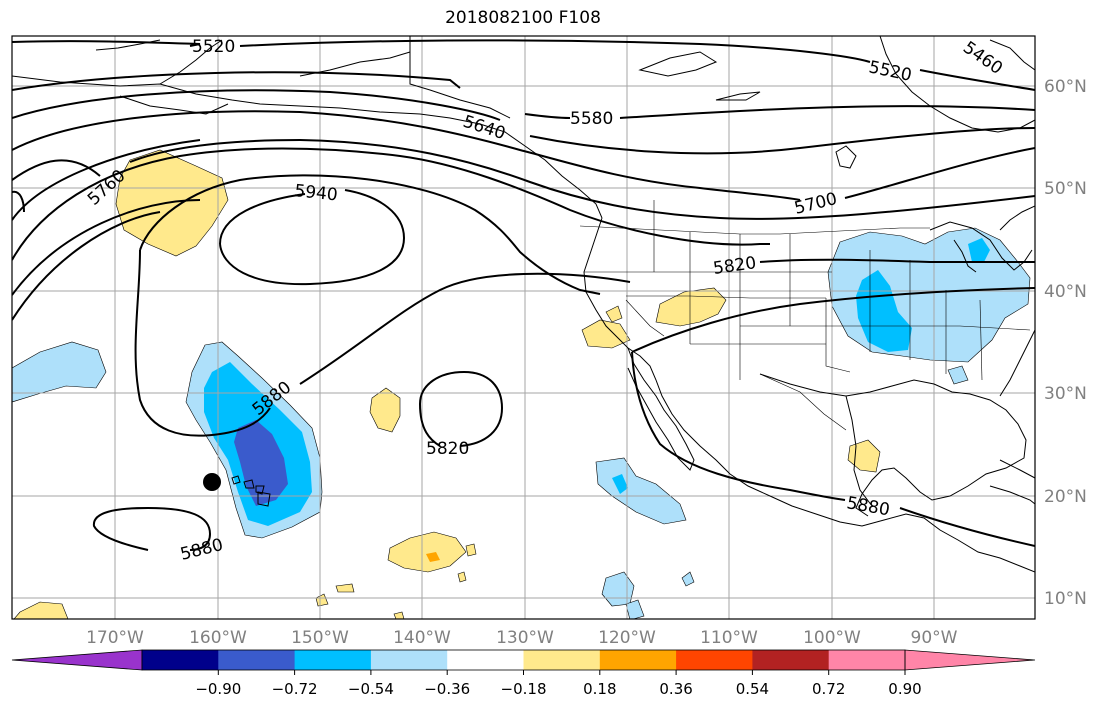 The height and width of the screenshot is (710, 1105). I want to click on lon-tick-label: 130°W, so click(525, 638).